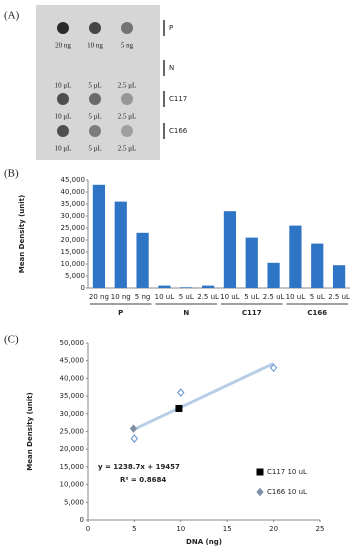  Describe the element at coordinates (320, 529) in the screenshot. I see `x-tick-label: 25` at that location.